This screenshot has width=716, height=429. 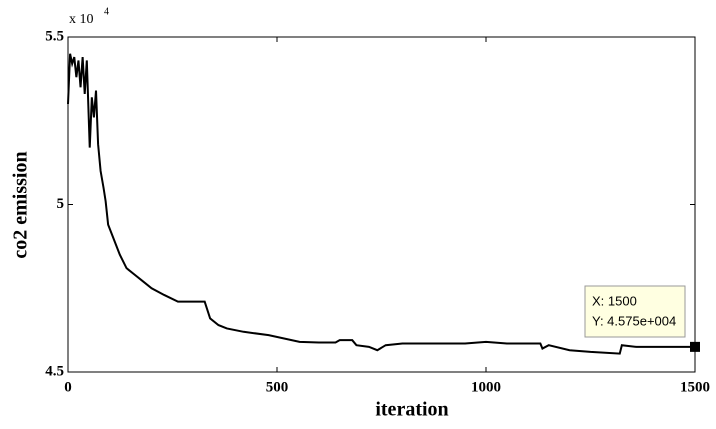 What do you see at coordinates (614, 300) in the screenshot?
I see `datatip-x: X: 1500` at bounding box center [614, 300].